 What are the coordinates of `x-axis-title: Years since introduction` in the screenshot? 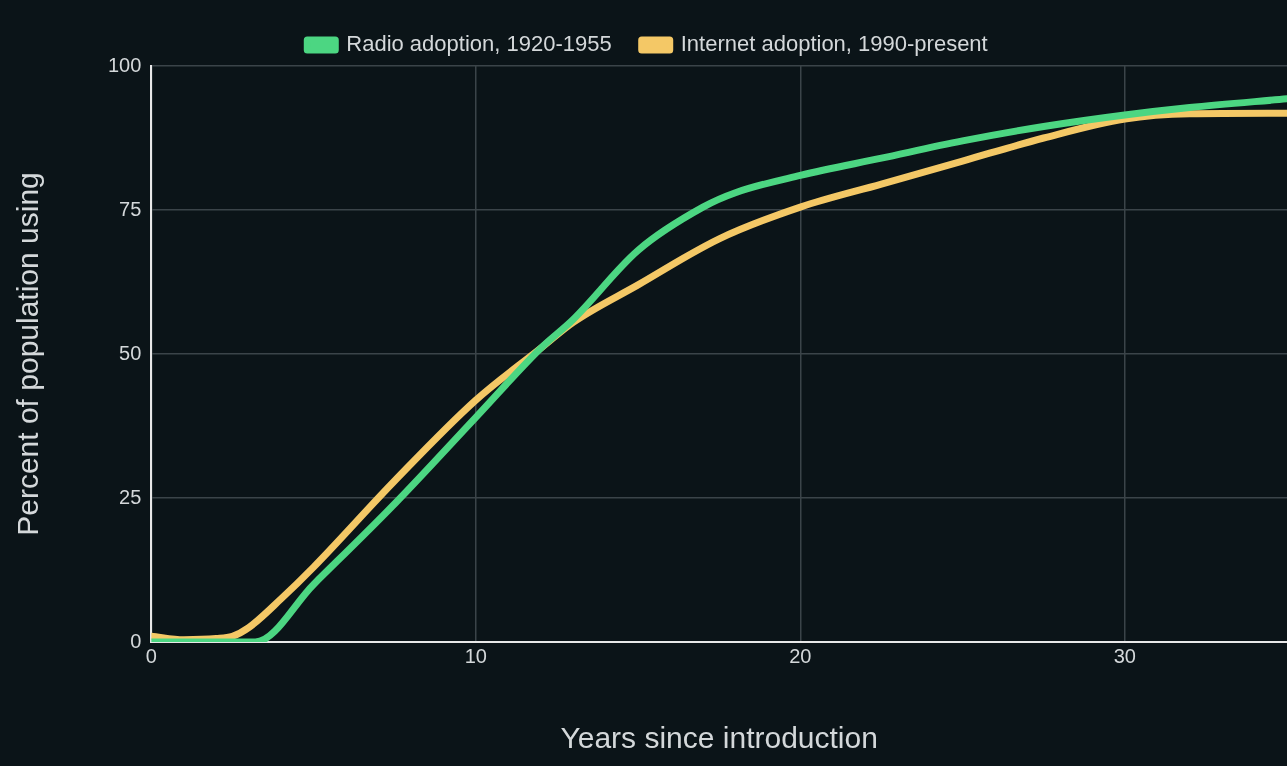 It's located at (719, 738).